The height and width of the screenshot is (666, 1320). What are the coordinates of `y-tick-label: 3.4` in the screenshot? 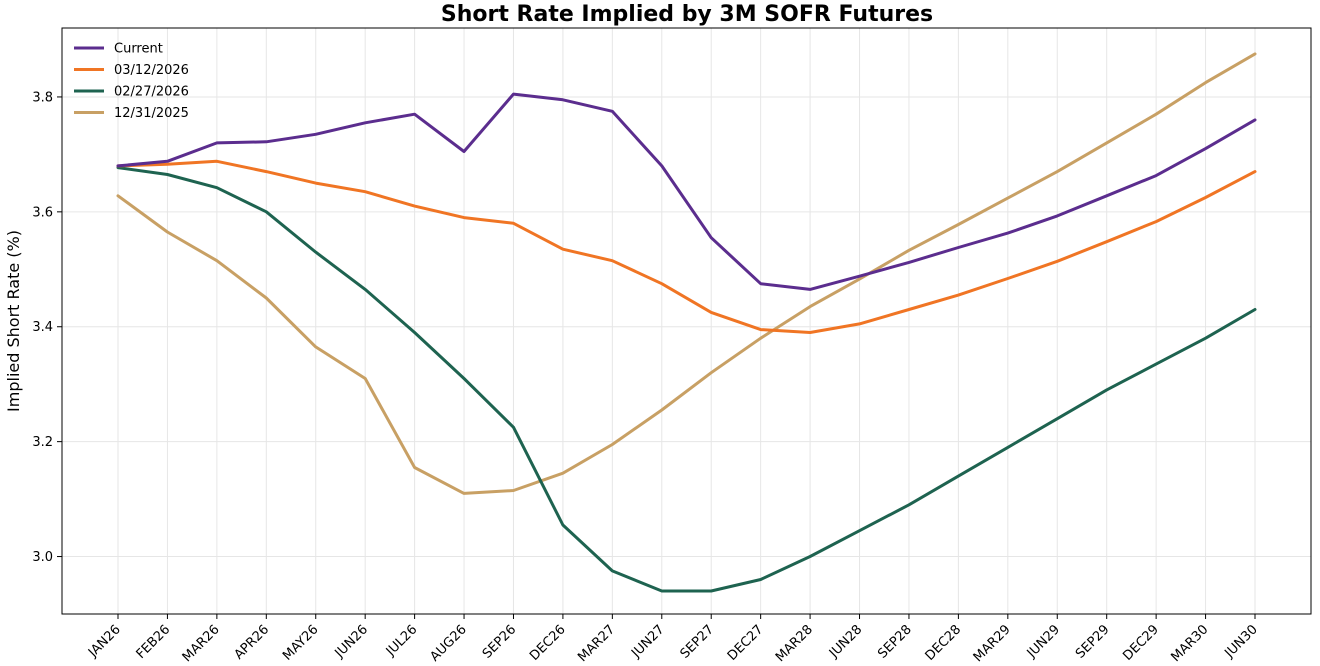 It's located at (42, 327).